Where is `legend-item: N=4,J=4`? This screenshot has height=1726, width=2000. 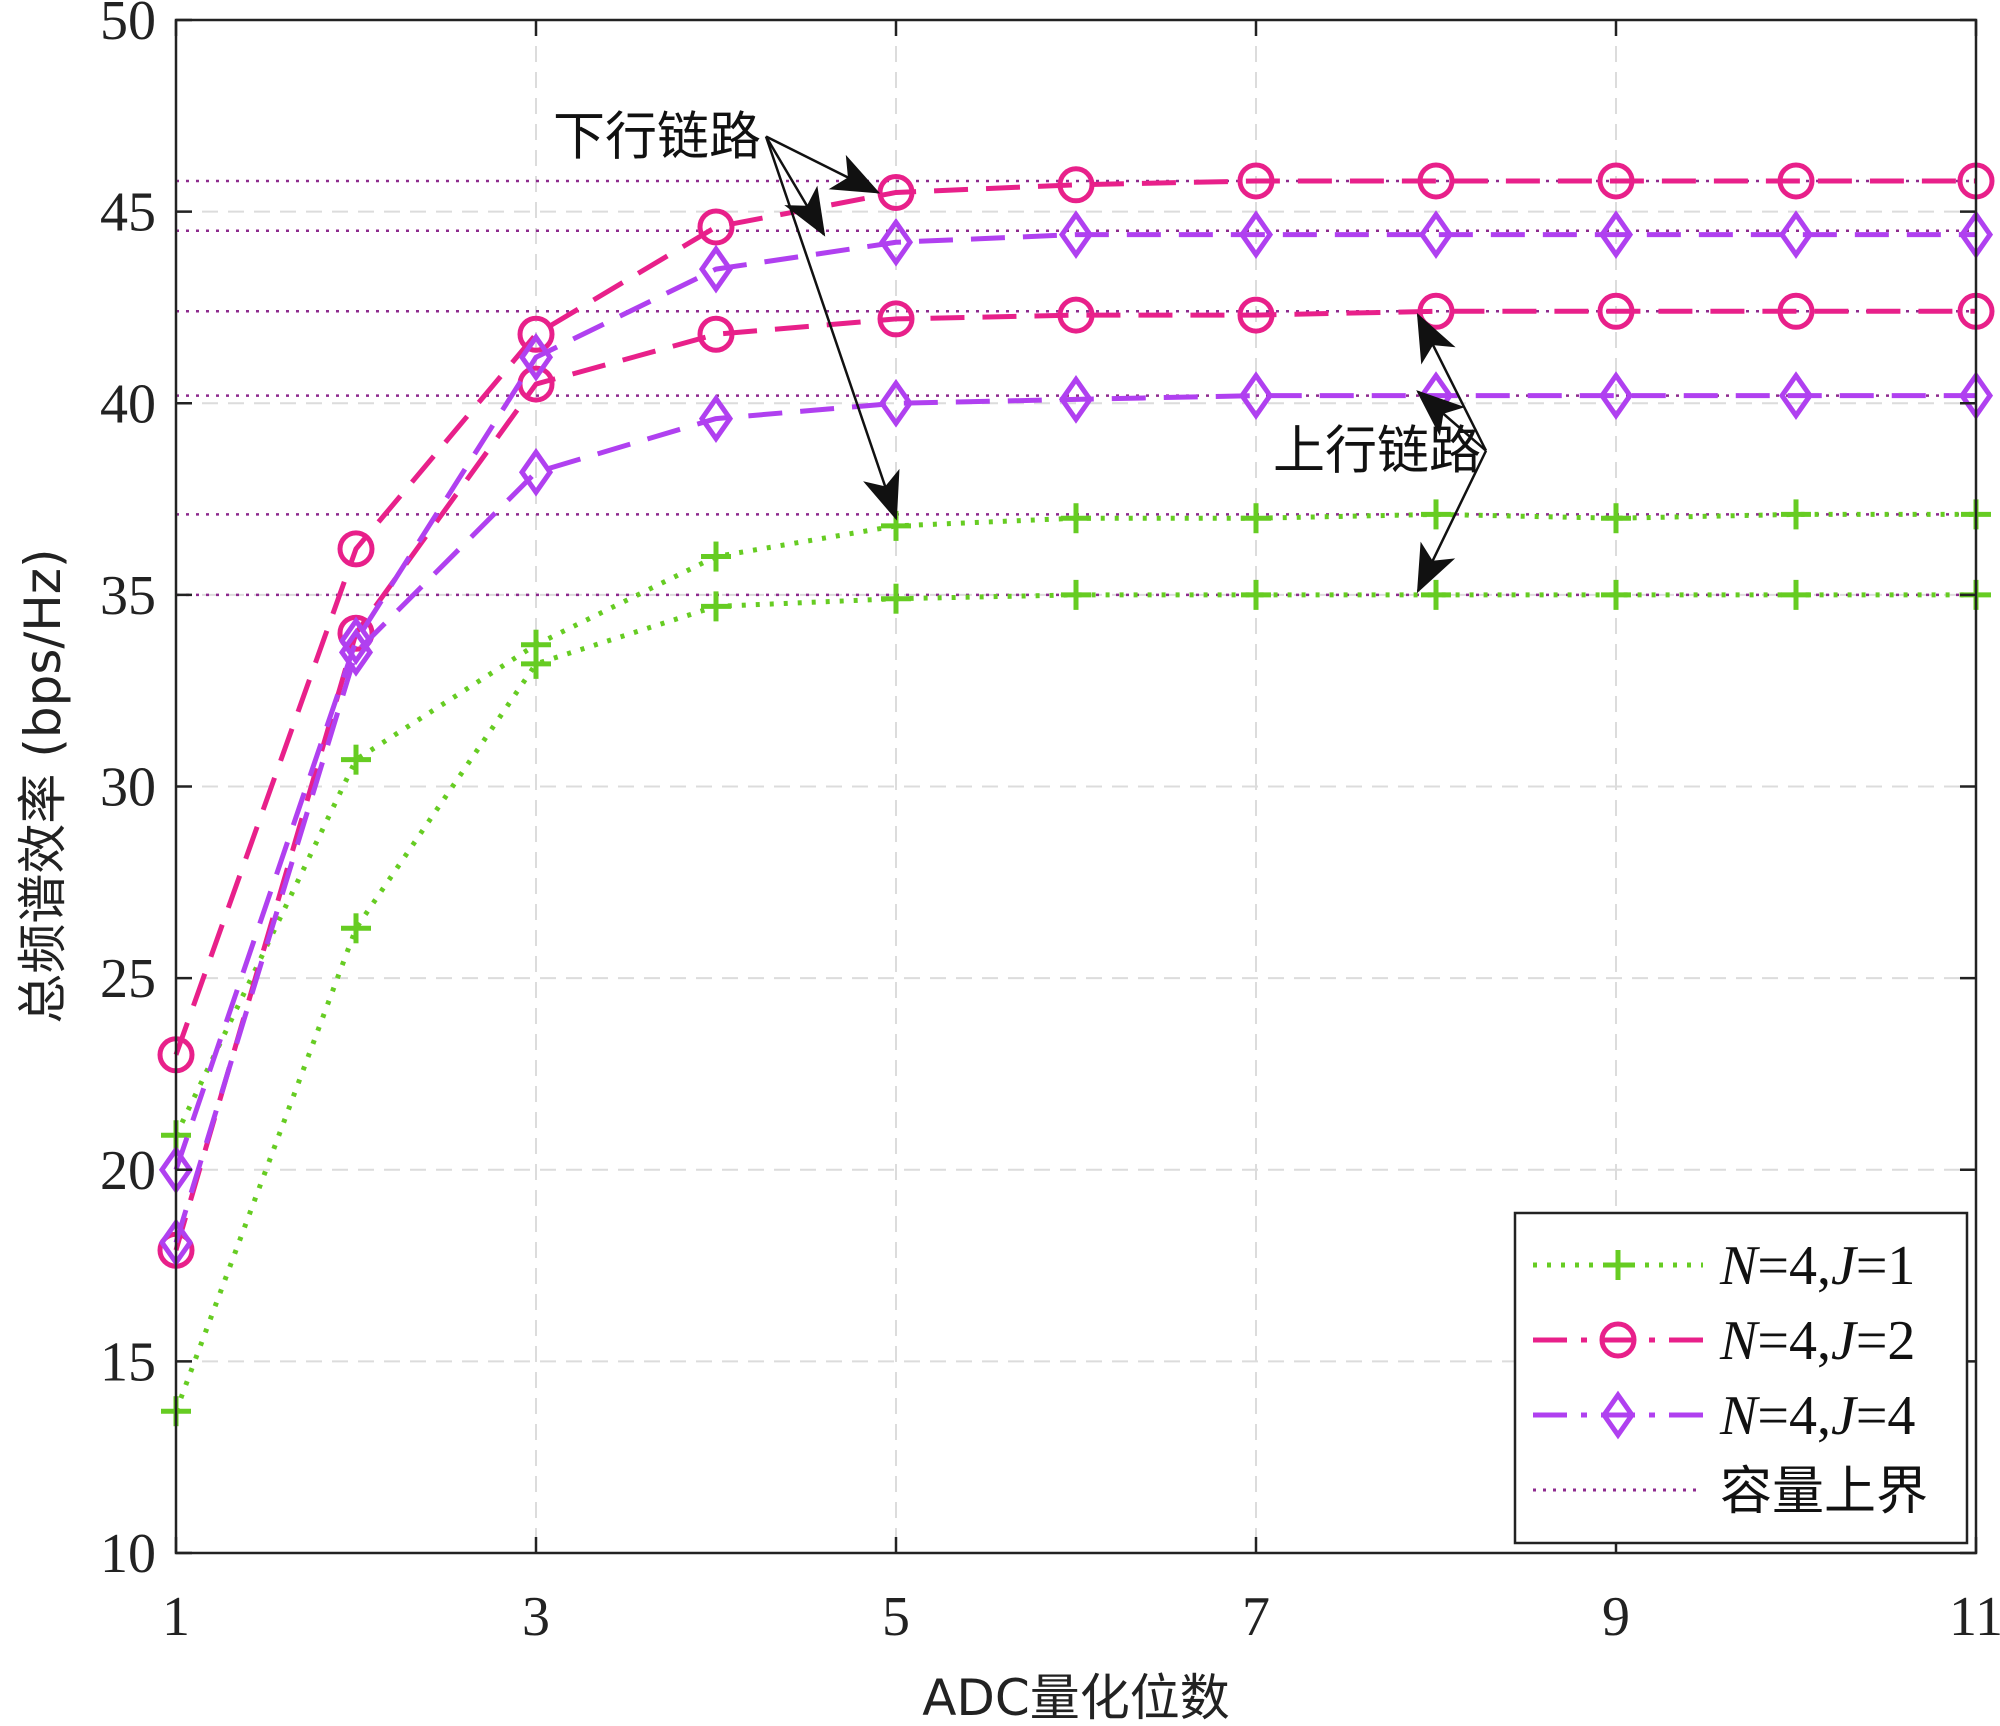 legend-item: N=4,J=4 is located at coordinates (1724, 1416).